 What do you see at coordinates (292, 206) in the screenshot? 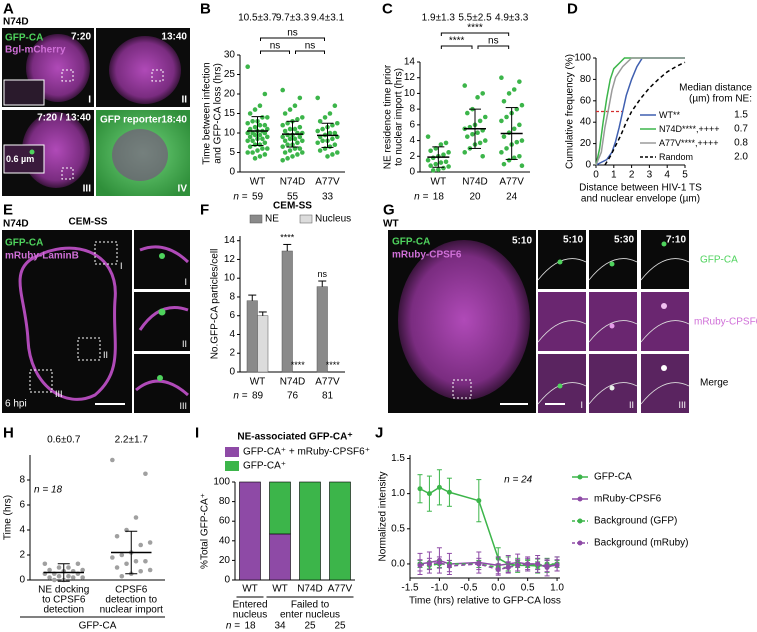
I see `chart-title: CEM-SS` at bounding box center [292, 206].